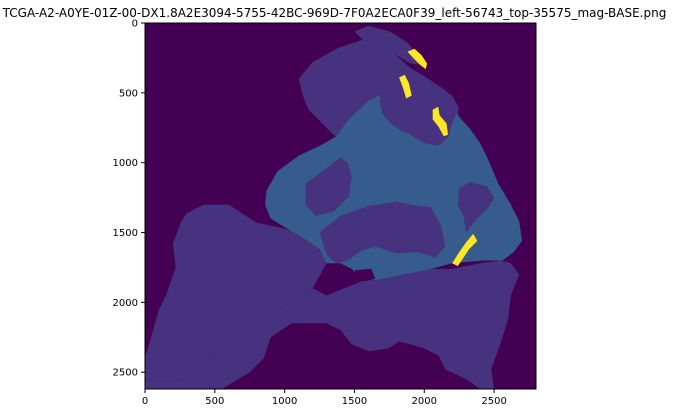 The width and height of the screenshot is (678, 412). What do you see at coordinates (424, 401) in the screenshot?
I see `x-tick-label: 2000` at bounding box center [424, 401].